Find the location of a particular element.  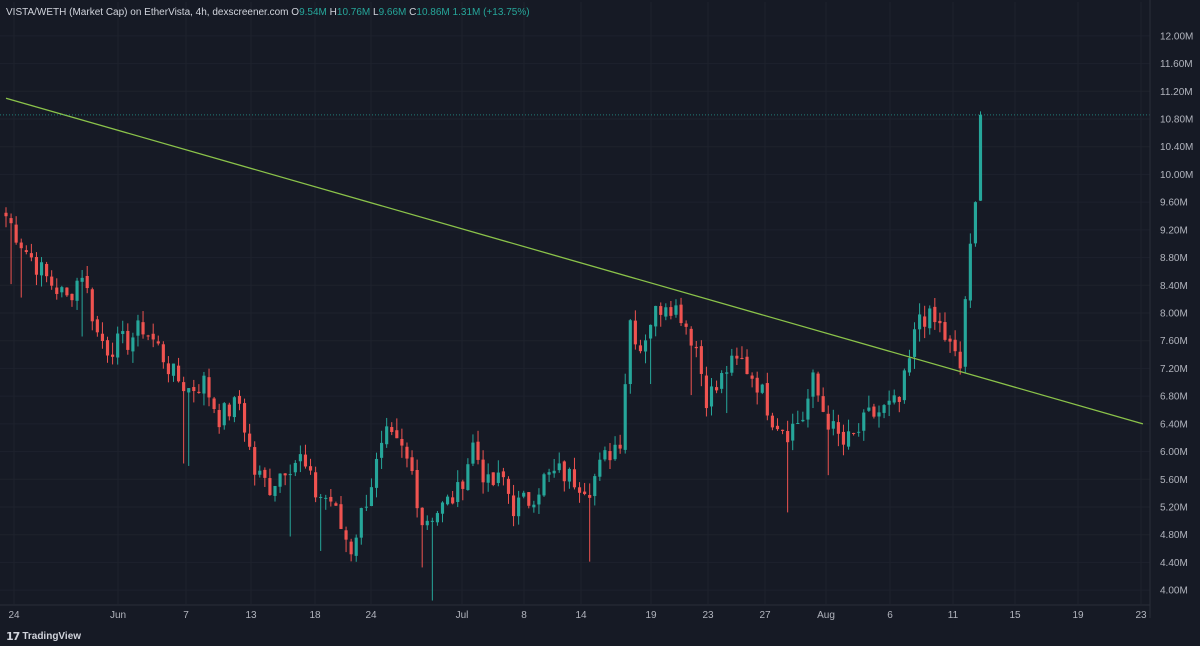

y-tick-label: 4.40M is located at coordinates (1174, 563).